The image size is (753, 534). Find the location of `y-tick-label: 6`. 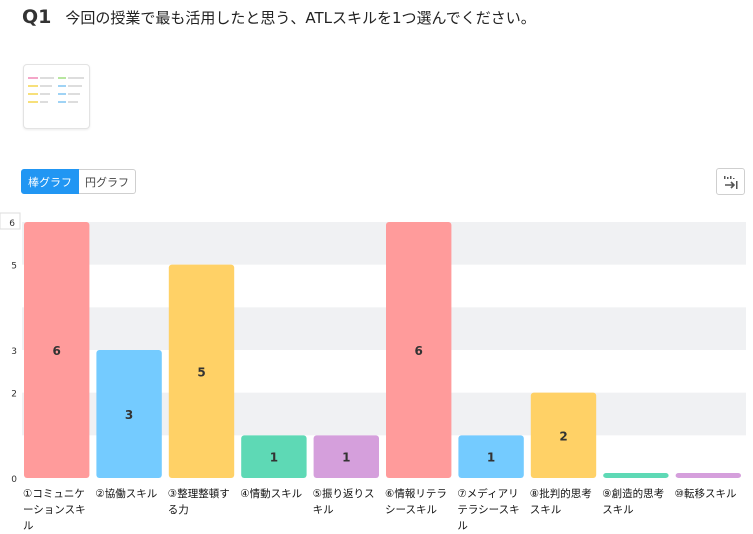

y-tick-label: 6 is located at coordinates (12, 224).